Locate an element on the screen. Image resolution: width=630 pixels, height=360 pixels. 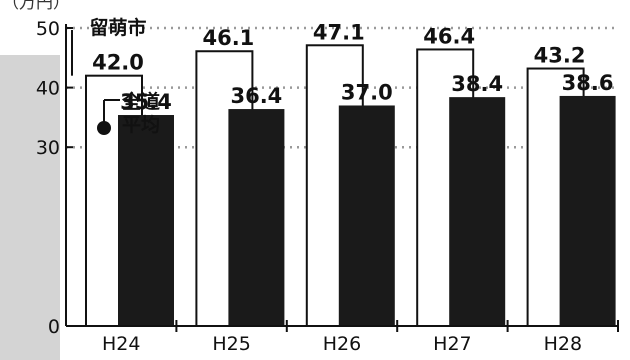
value-label-city-H24: 42.0 is located at coordinates (118, 63).